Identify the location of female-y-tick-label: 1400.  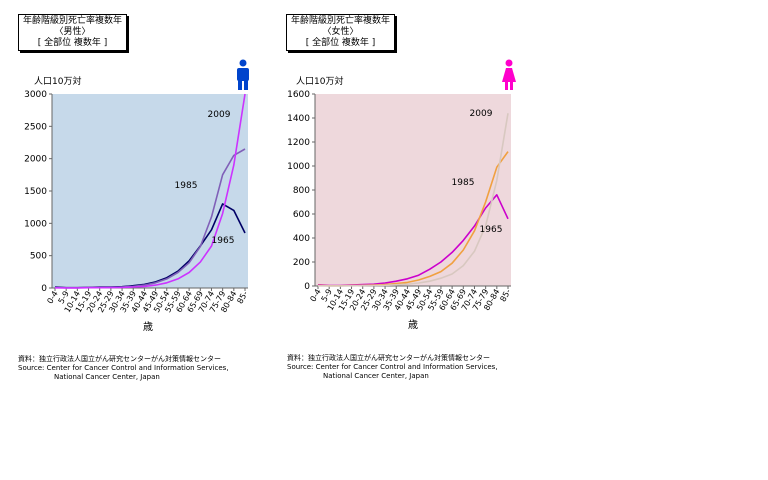
(298, 119).